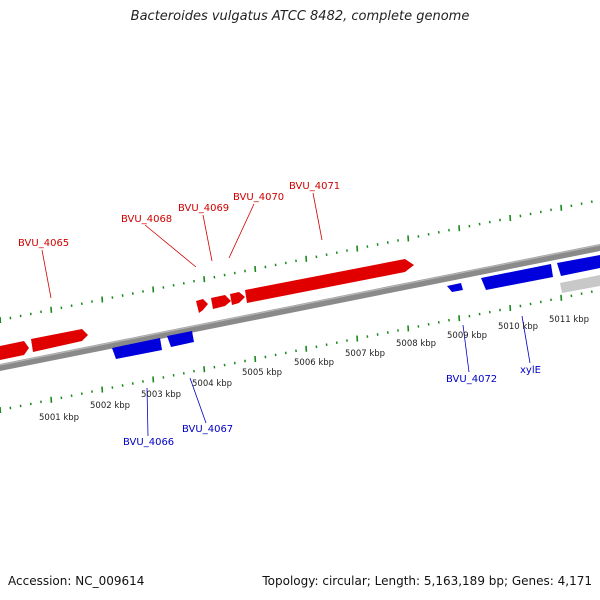 This screenshot has height=600, width=600. What do you see at coordinates (416, 344) in the screenshot?
I see `scale-label-5008: 5008 kbp` at bounding box center [416, 344].